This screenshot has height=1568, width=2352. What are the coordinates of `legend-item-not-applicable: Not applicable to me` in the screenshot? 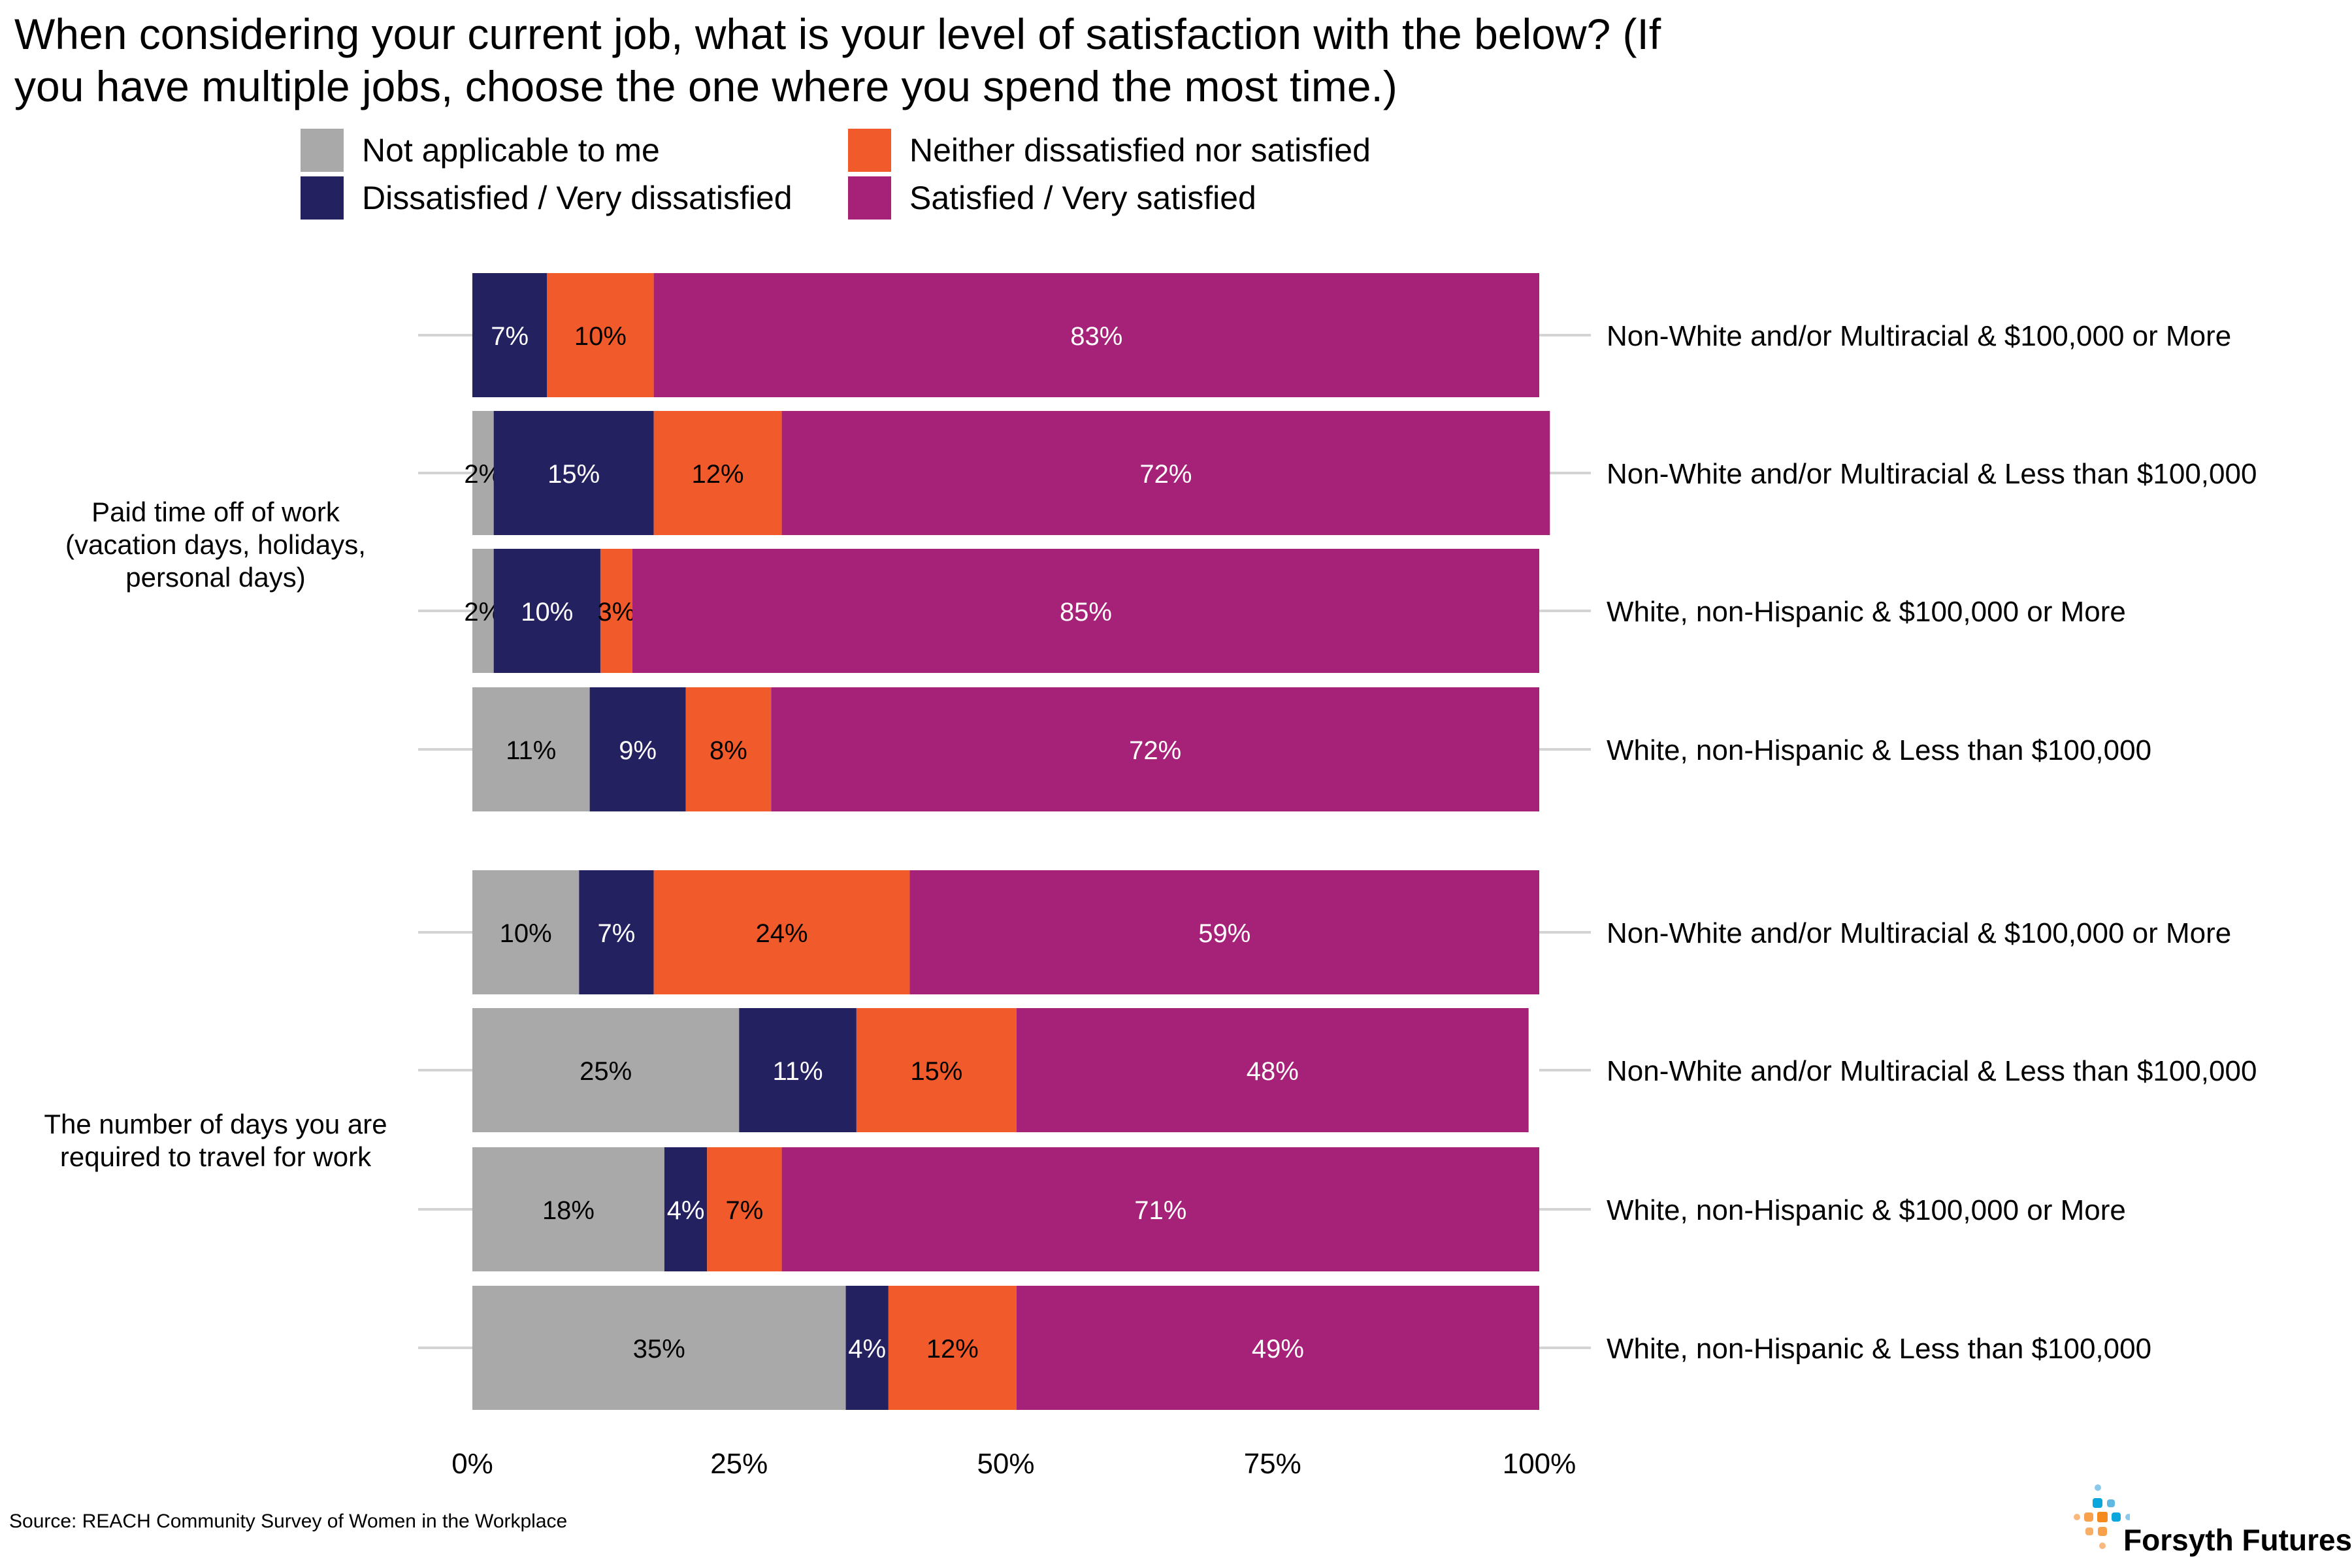 It's located at (480, 150).